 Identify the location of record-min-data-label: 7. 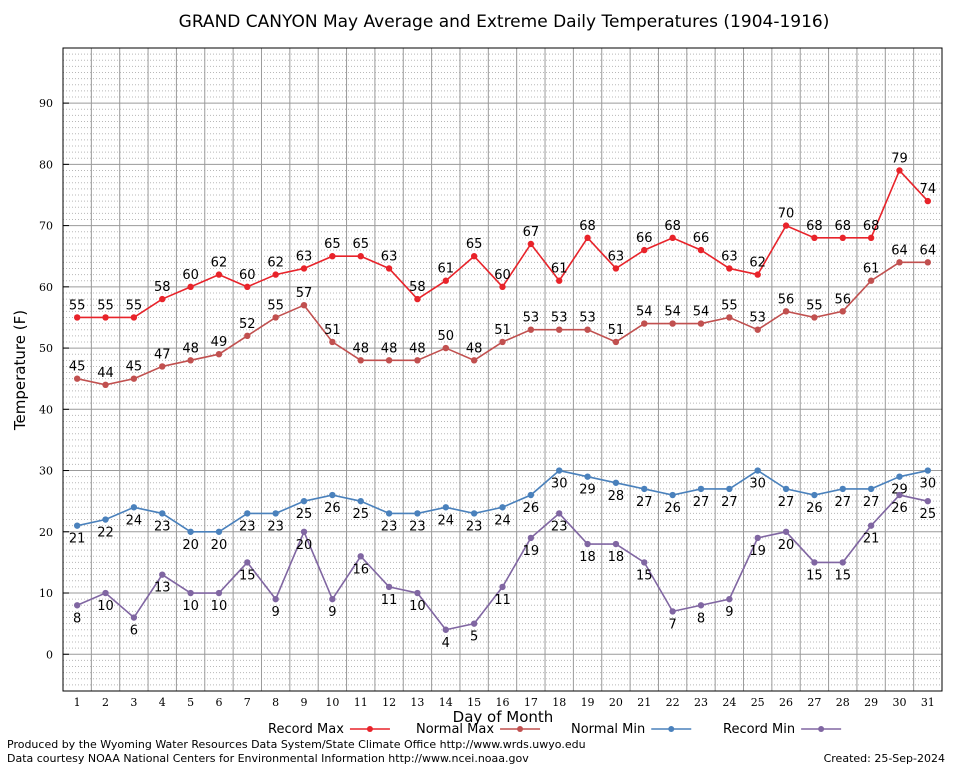
(672, 624).